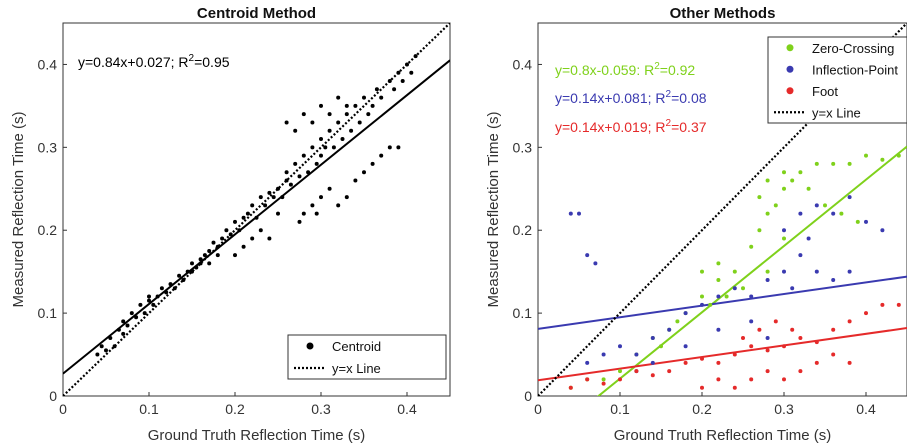 This screenshot has width=907, height=445. What do you see at coordinates (853, 48) in the screenshot?
I see `legend-label-zero-crossing: Zero-Crossing` at bounding box center [853, 48].